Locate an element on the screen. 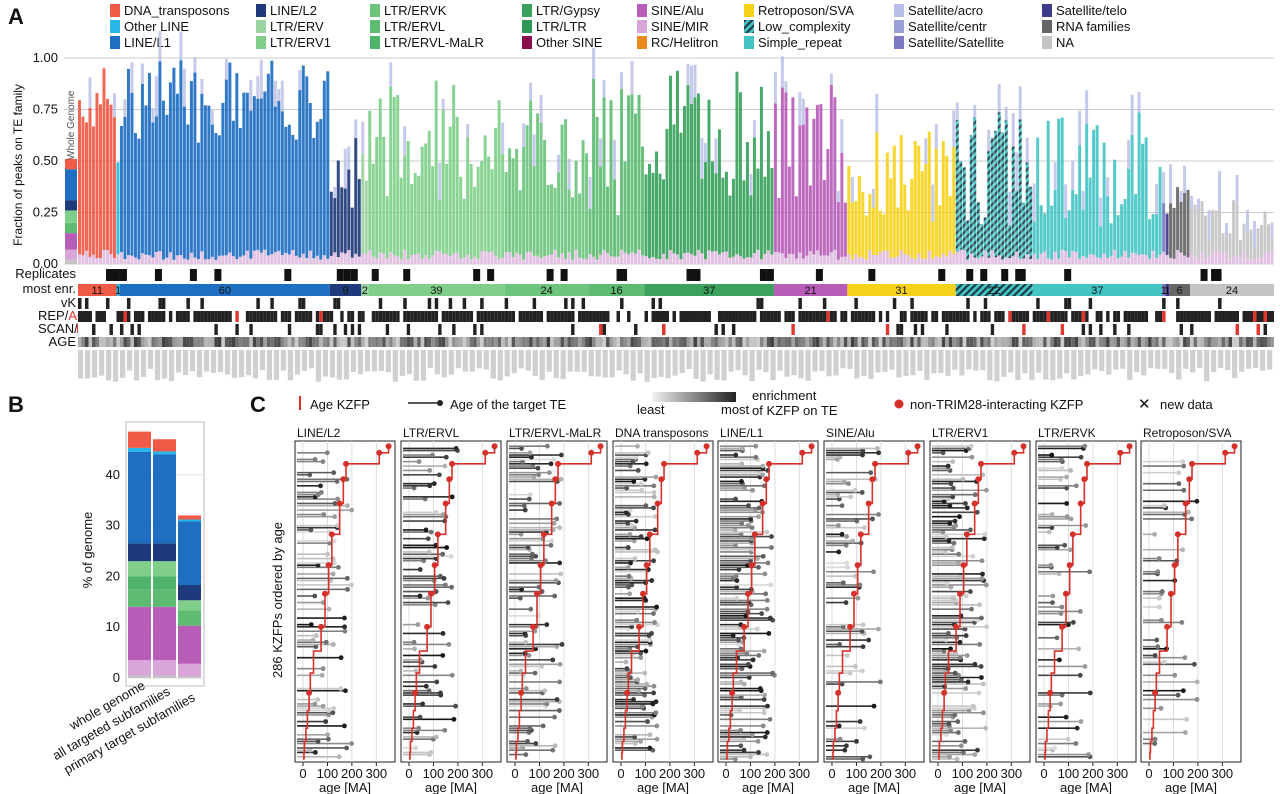 The image size is (1280, 794). y-tick-label: 40 is located at coordinates (113, 474).